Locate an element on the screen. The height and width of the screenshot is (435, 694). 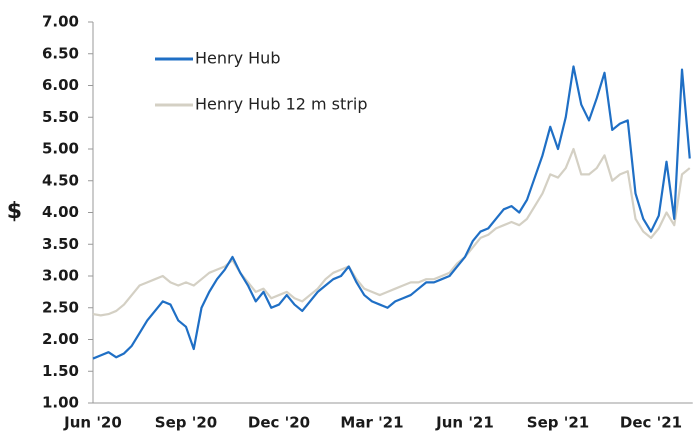
x-tick-label: Jun '21 is located at coordinates (464, 423).